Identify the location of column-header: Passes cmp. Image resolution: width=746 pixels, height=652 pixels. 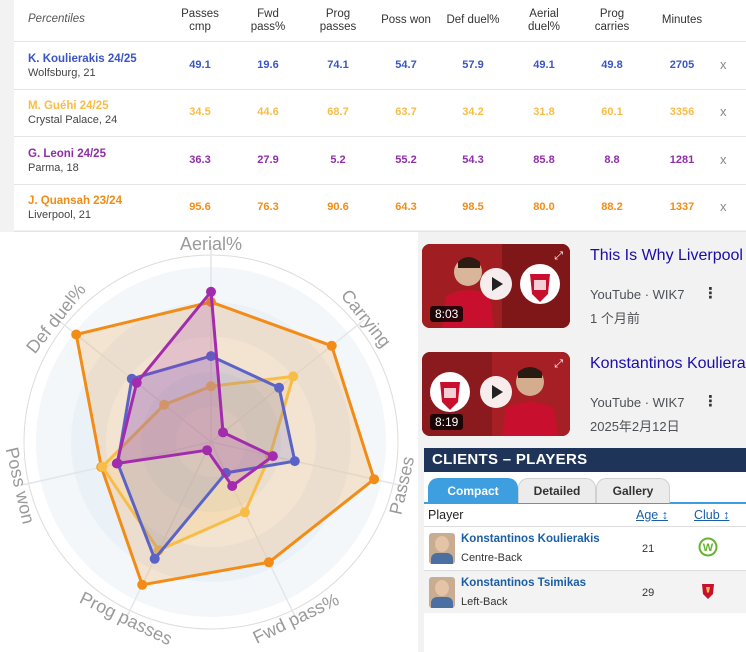
(200, 21).